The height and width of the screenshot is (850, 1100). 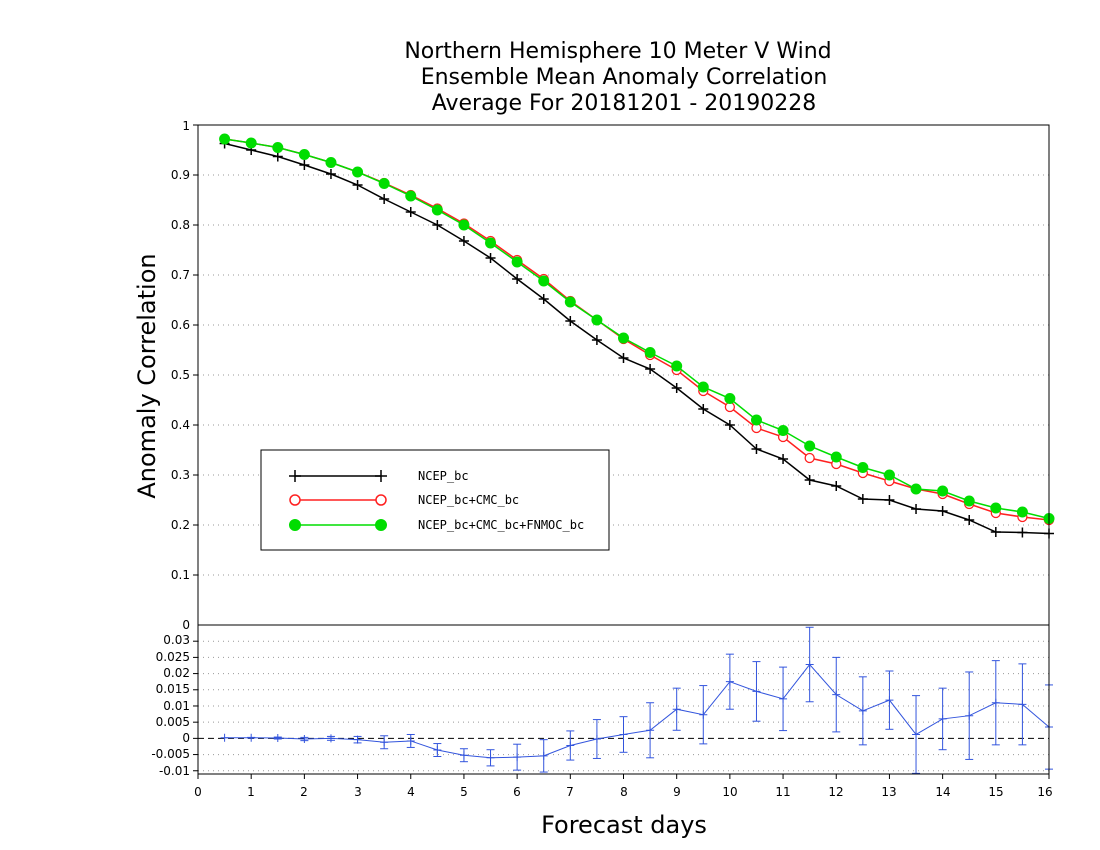 I want to click on y-tick-label: -0.005, so click(x=170, y=754).